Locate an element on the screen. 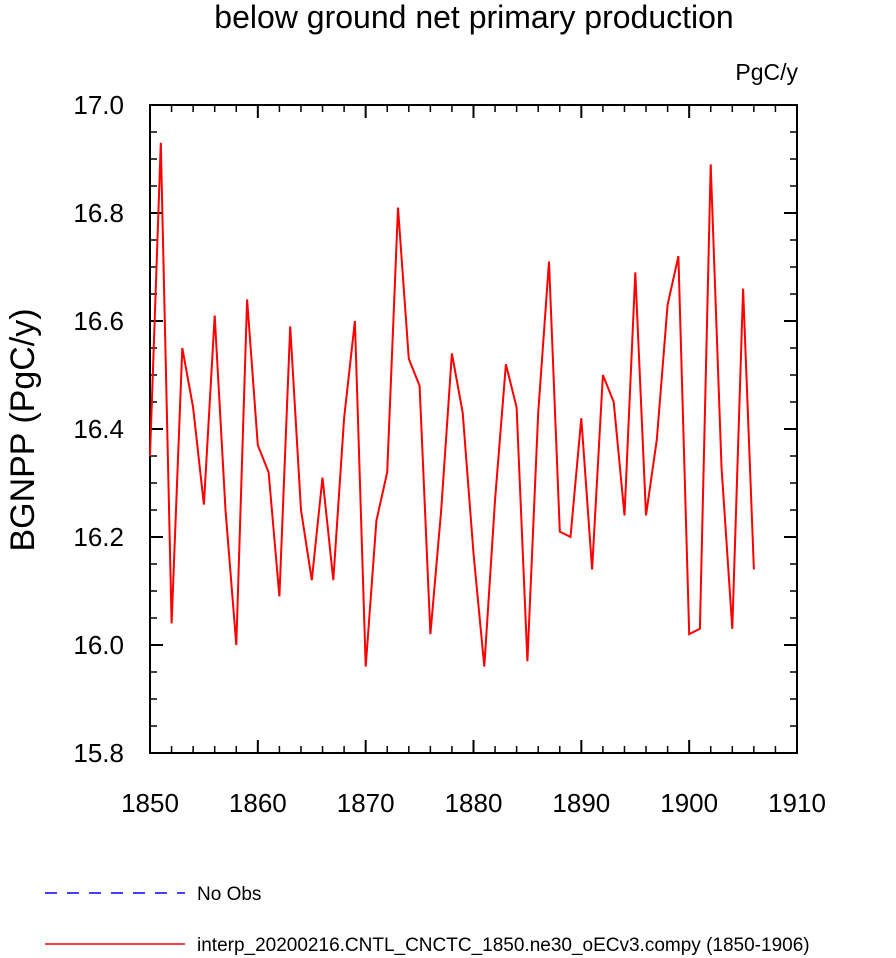 The width and height of the screenshot is (896, 958). x-tick-label: 1880 is located at coordinates (474, 803).